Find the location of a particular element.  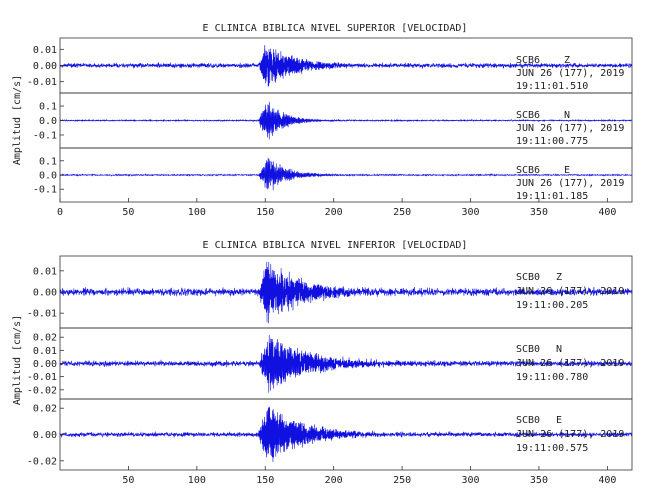

y-ticks: 0.02 0.00 -0.02 is located at coordinates (45, 435).